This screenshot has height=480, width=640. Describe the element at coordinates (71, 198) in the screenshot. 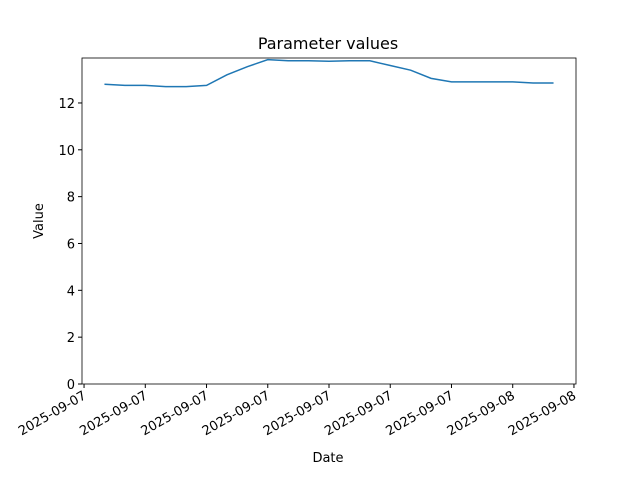

I see `y-tick-label: 8` at that location.